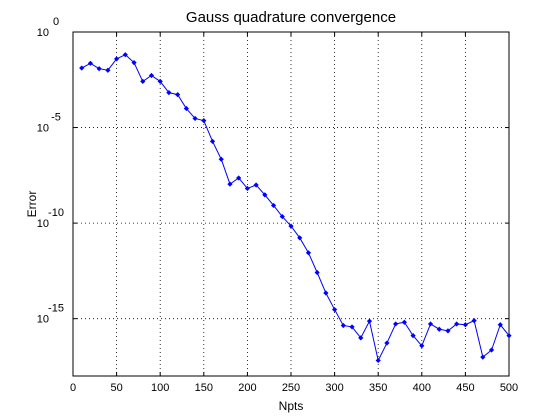  I want to click on y-axis-label: Error, so click(32, 204).